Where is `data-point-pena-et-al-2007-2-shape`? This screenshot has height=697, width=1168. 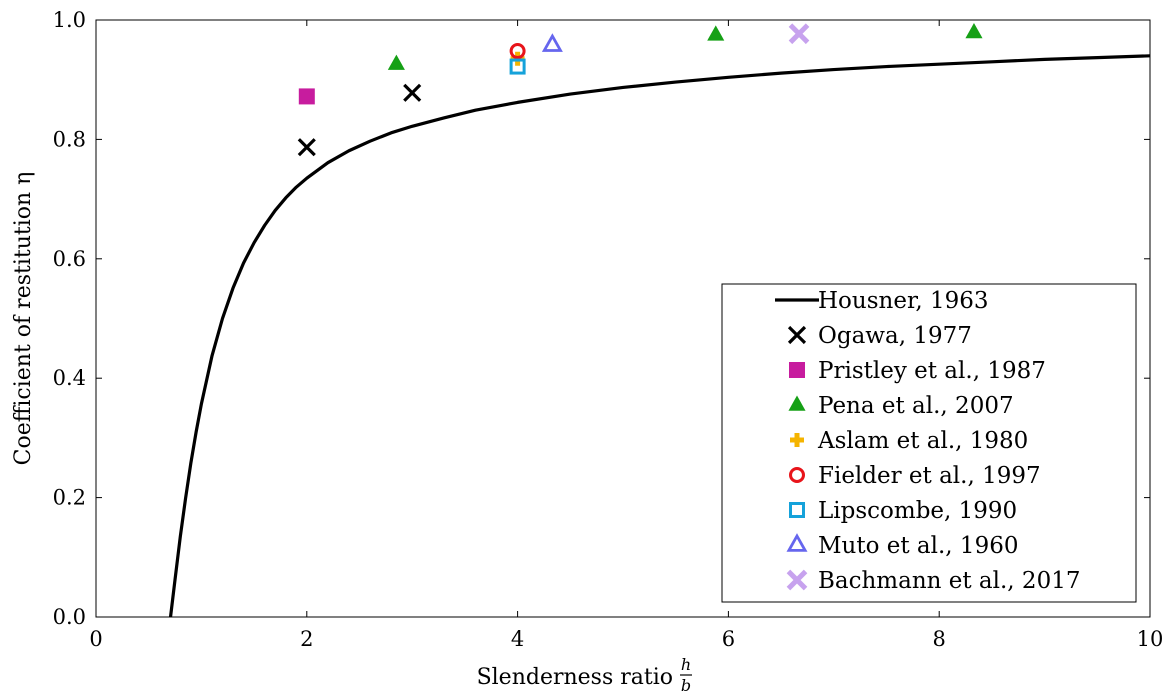
data-point-pena-et-al-2007-2-shape is located at coordinates (974, 31).